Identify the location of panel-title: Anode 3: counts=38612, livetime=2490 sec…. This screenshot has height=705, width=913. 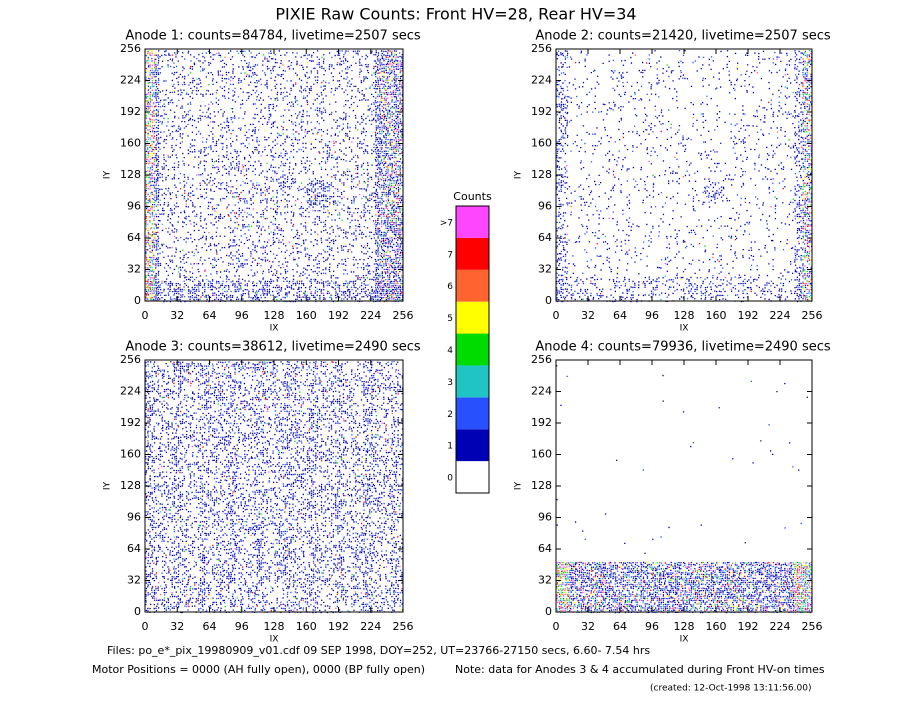
(273, 347).